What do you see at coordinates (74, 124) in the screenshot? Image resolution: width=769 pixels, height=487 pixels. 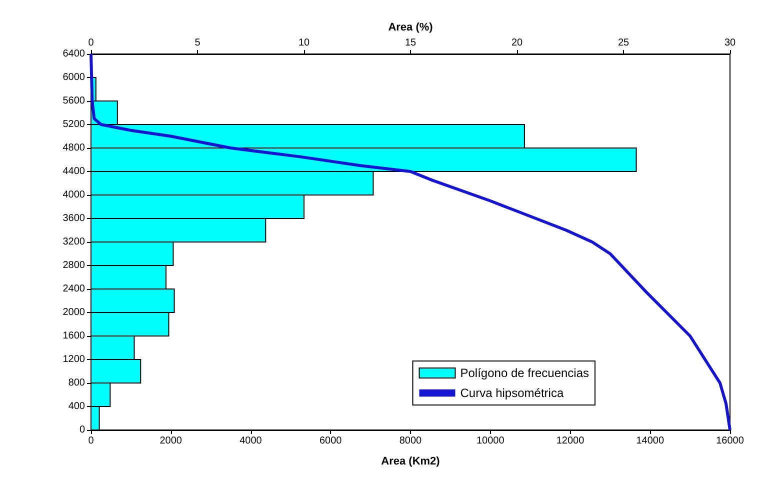 I see `y-tick-label: 5200` at bounding box center [74, 124].